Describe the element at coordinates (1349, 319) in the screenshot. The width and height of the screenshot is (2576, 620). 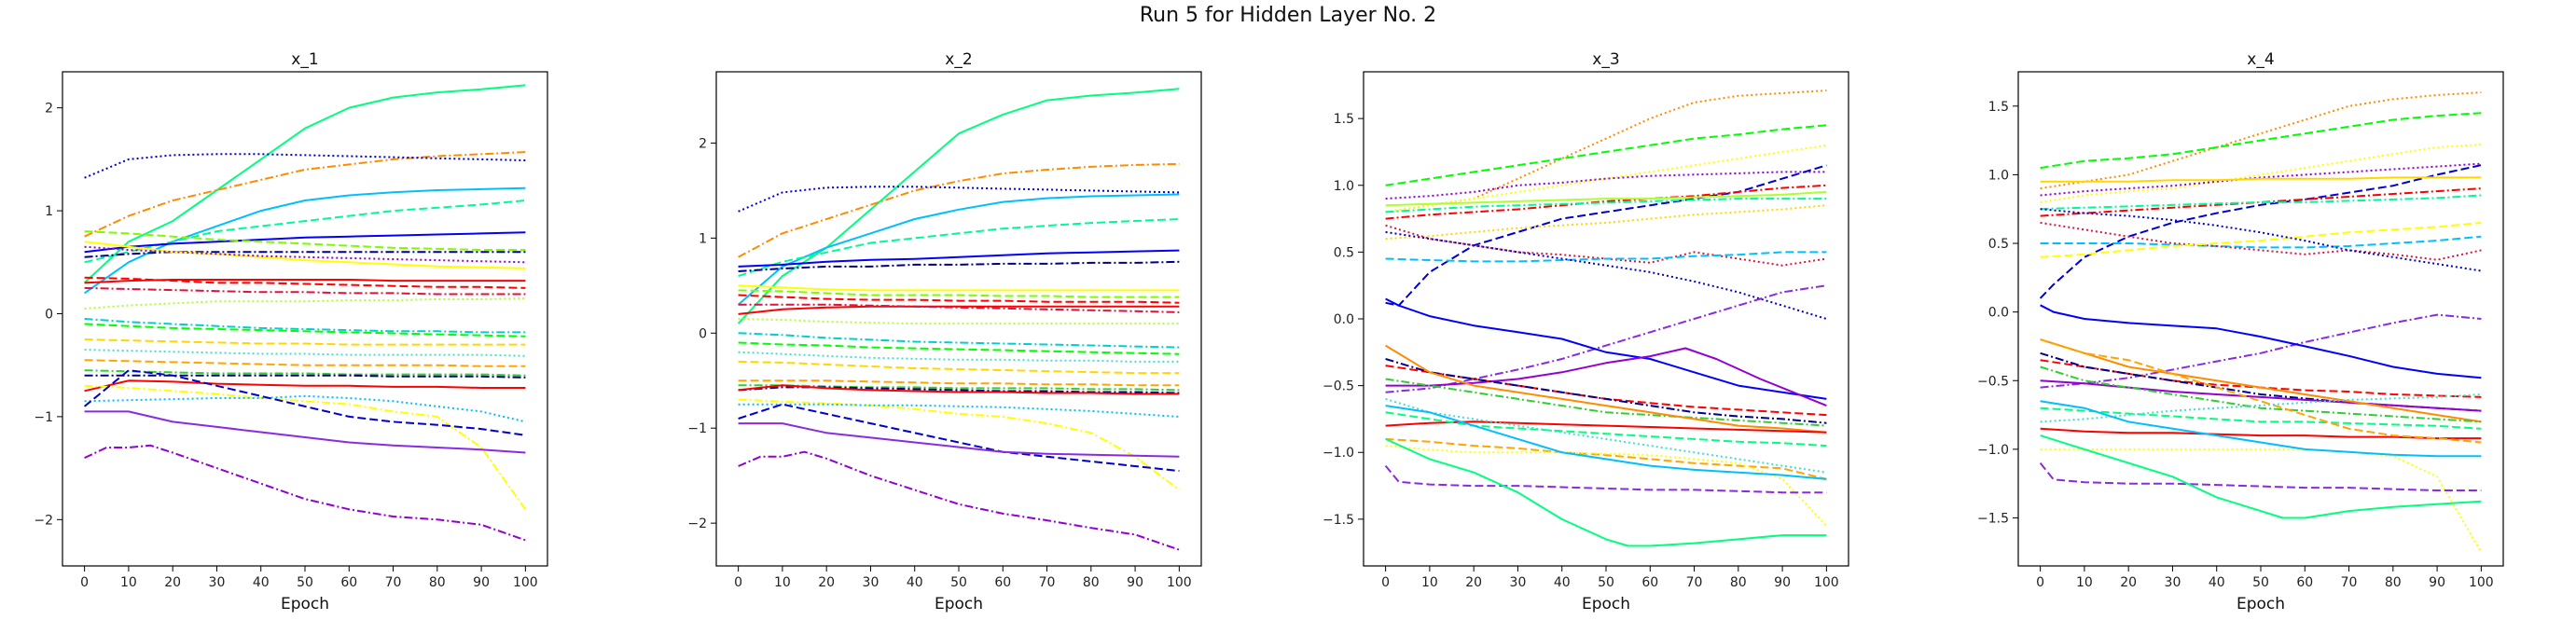
I see `y-tick: 0.0` at that location.